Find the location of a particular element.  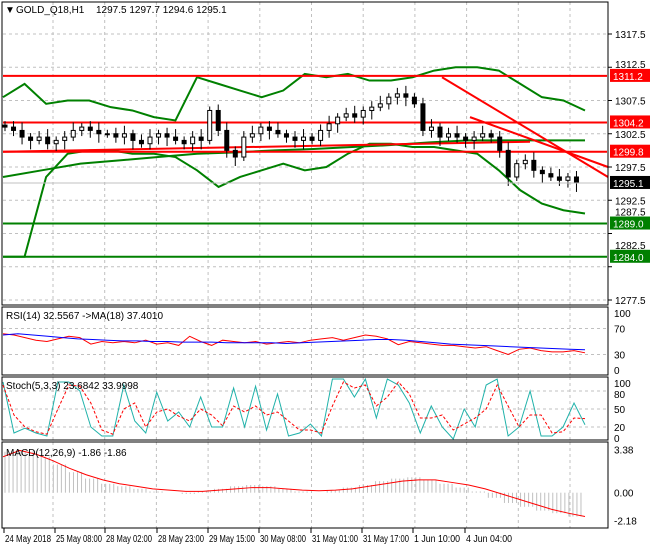

rsi-rsi_ma-line is located at coordinates (294, 342).